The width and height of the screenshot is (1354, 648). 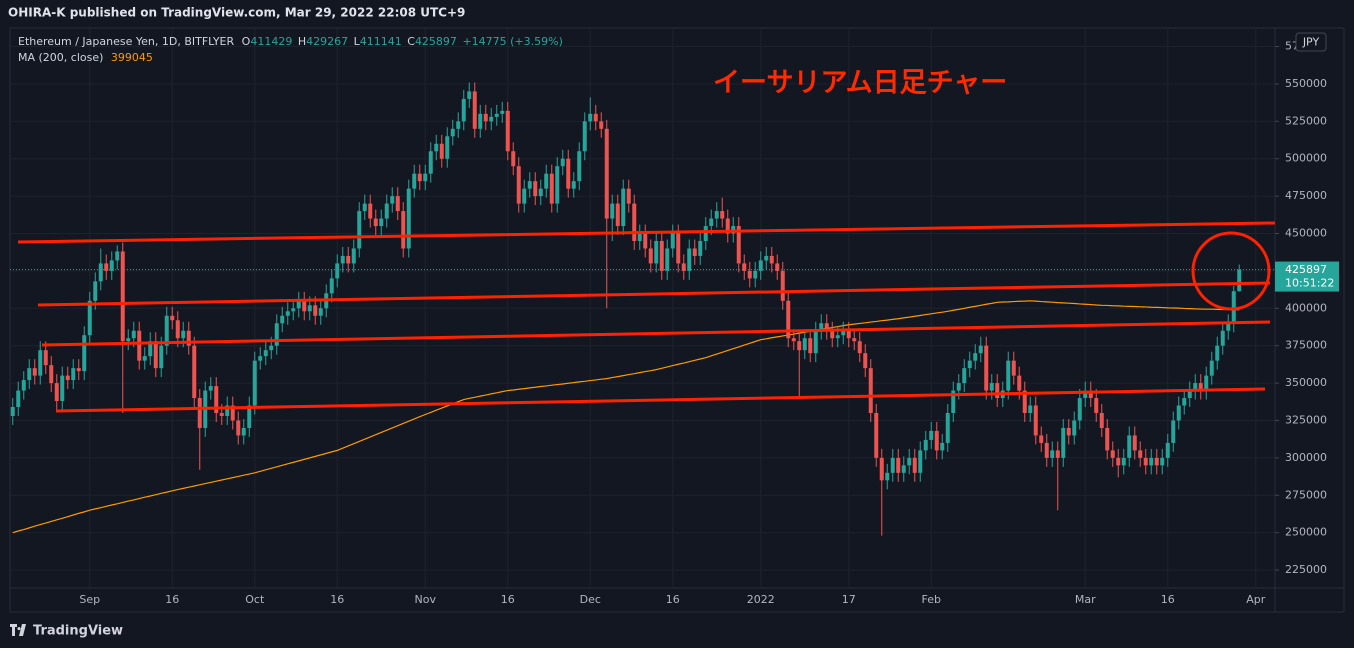 I want to click on legend-ma: MA (200, close) 399045, so click(x=85, y=57).